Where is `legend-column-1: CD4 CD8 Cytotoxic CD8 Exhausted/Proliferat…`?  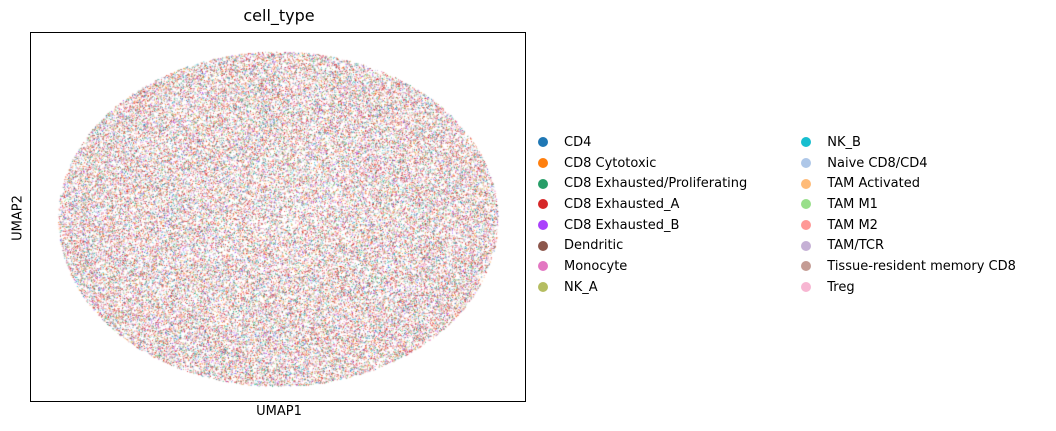 legend-column-1: CD4 CD8 Cytotoxic CD8 Exhausted/Proliferat… is located at coordinates (643, 215).